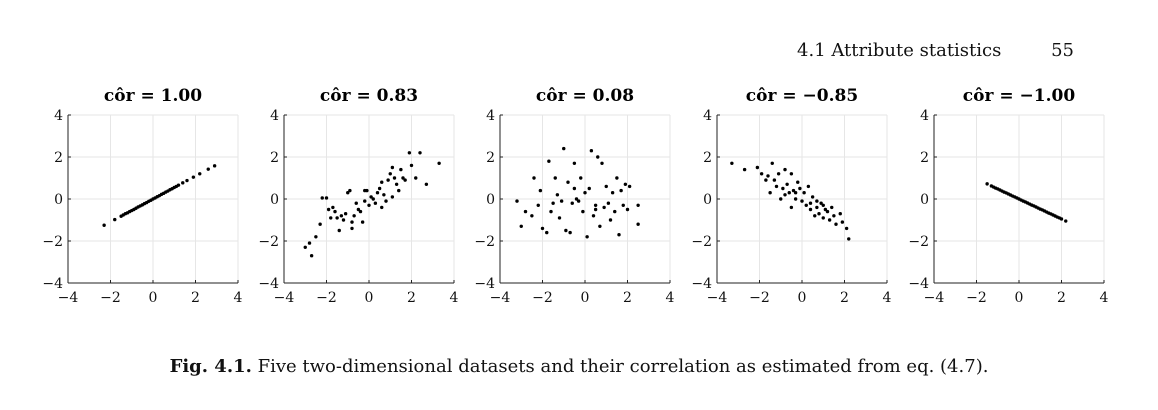 The height and width of the screenshot is (410, 1158). Describe the element at coordinates (1008, 196) in the screenshot. I see `scatter-panel: côr = −1.00 −4 −2 0 2 4 −4 −2 0 2 4` at that location.